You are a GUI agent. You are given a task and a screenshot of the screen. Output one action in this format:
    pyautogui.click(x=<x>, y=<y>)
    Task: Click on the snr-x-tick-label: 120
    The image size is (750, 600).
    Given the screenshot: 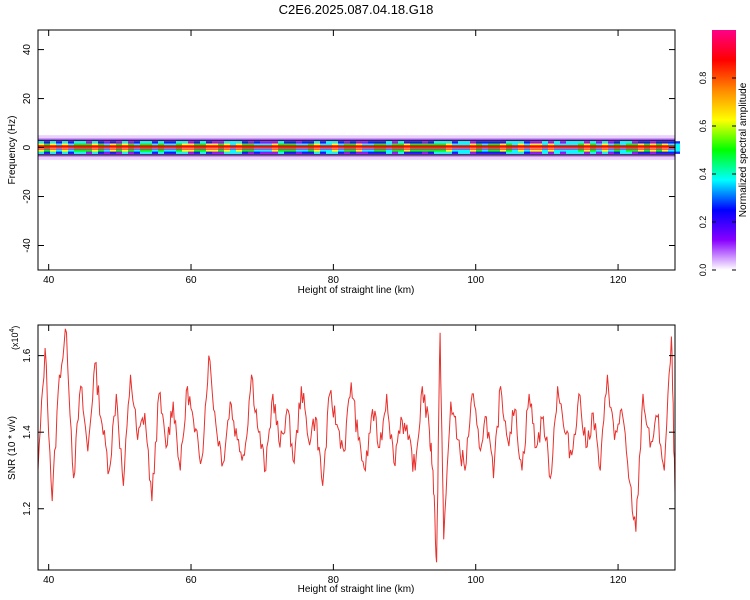 What is the action you would take?
    pyautogui.click(x=618, y=580)
    